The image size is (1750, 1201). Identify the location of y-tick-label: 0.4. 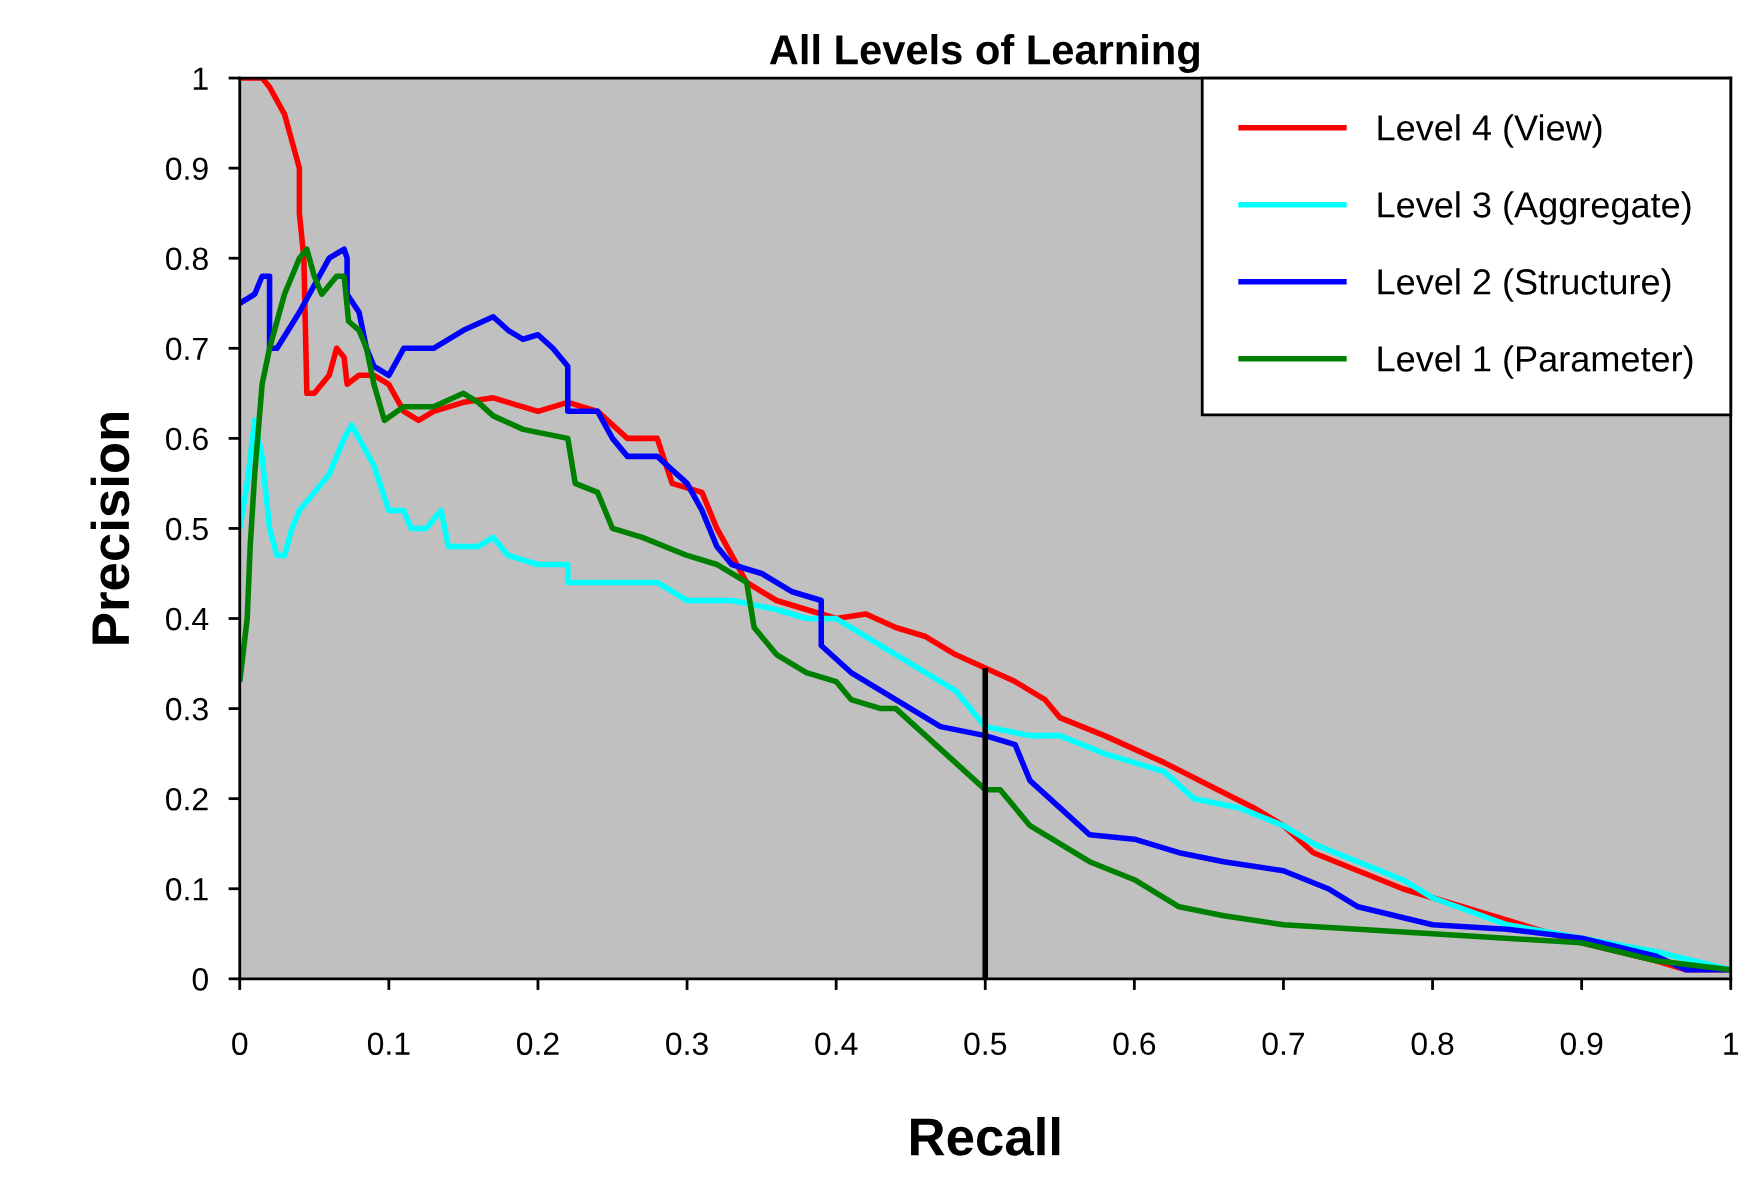
(187, 619).